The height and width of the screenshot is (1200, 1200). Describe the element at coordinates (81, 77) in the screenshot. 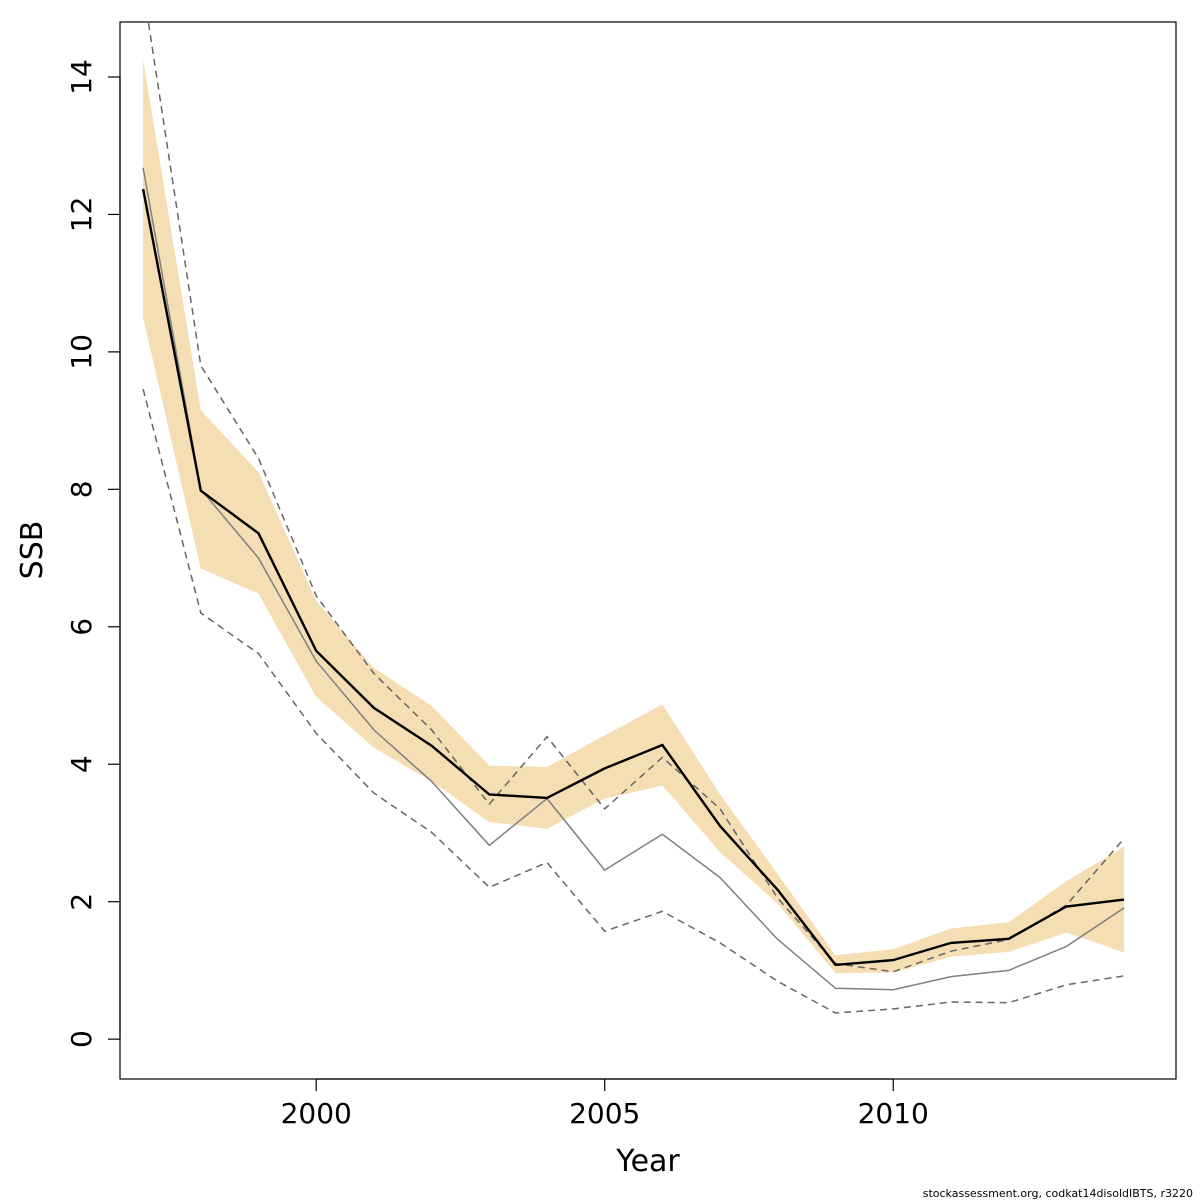

I see `y-tick-label: 14` at that location.